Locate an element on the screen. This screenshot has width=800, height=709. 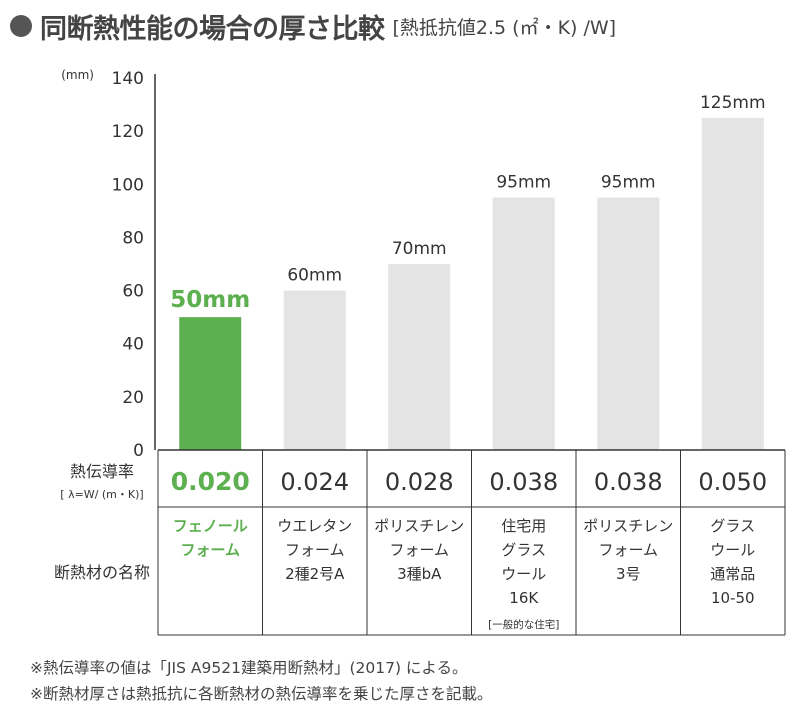
material-name-line: ウエレタン is located at coordinates (314, 526).